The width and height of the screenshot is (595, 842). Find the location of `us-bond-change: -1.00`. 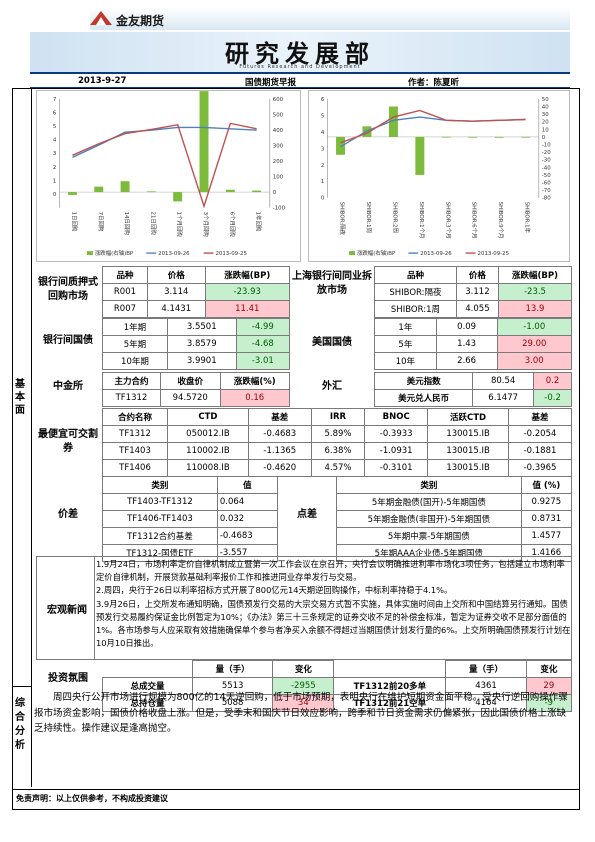

us-bond-change: -1.00 is located at coordinates (534, 327).